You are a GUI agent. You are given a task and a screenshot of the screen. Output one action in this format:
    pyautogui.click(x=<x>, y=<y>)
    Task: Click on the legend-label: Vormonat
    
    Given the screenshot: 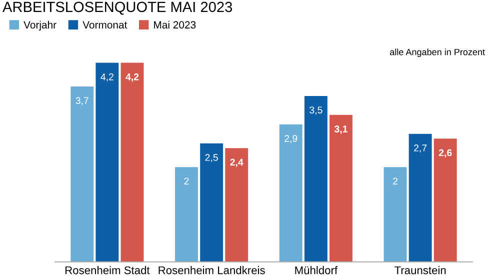 What is the action you would take?
    pyautogui.click(x=105, y=25)
    